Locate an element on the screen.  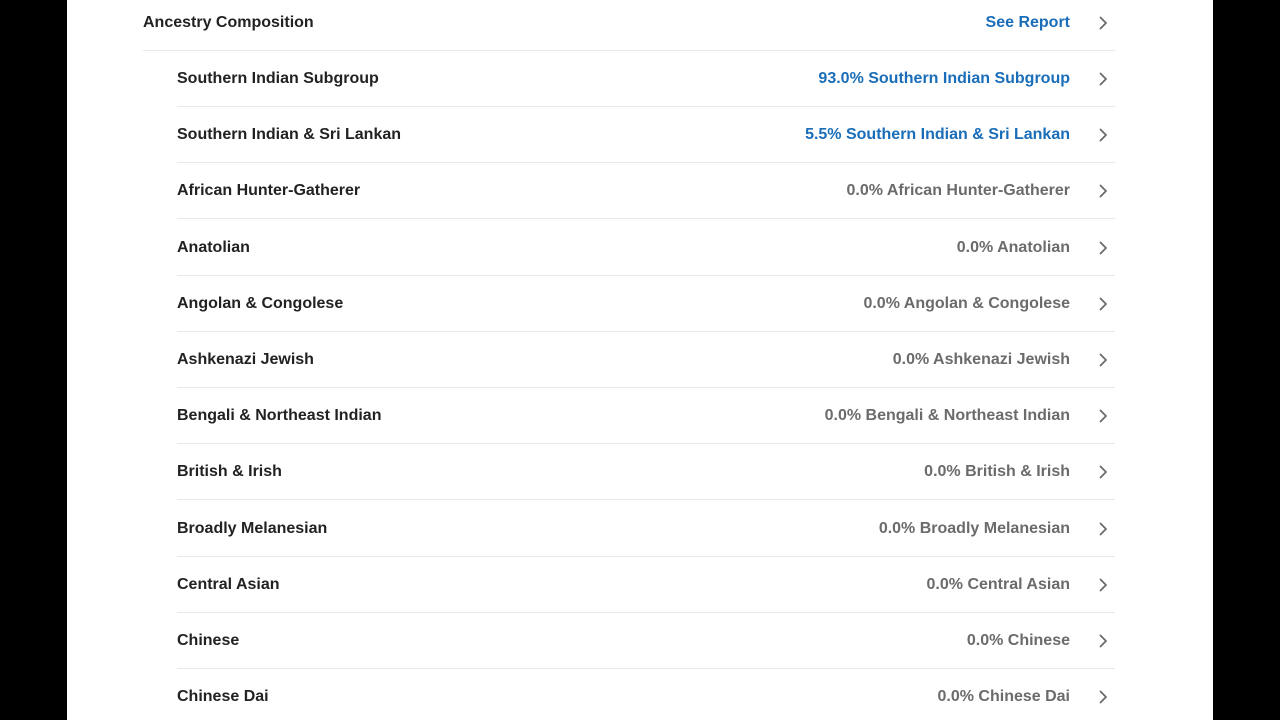
population-name: Anatolian is located at coordinates (213, 247).